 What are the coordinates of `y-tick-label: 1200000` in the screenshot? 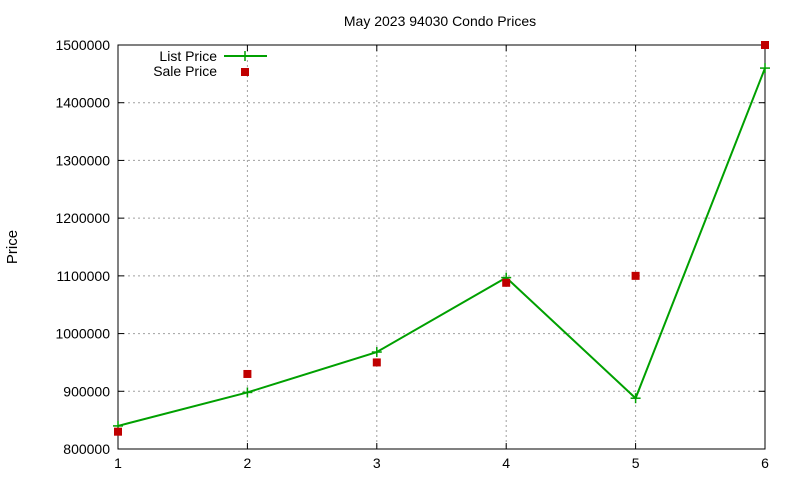 It's located at (82, 218).